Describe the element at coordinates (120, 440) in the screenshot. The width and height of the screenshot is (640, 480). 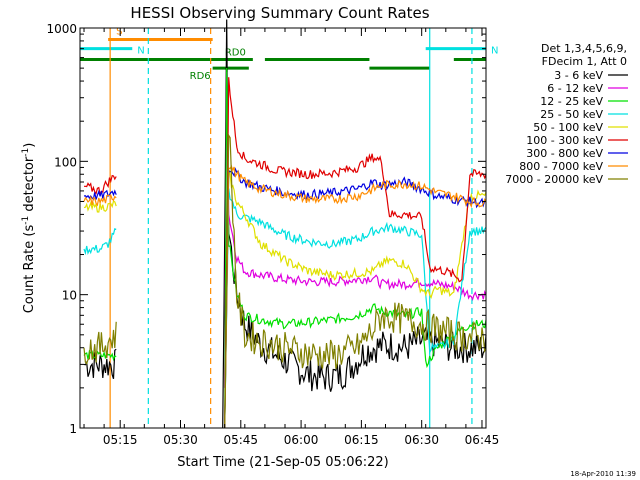
I see `x-tick-label: 05:15` at that location.